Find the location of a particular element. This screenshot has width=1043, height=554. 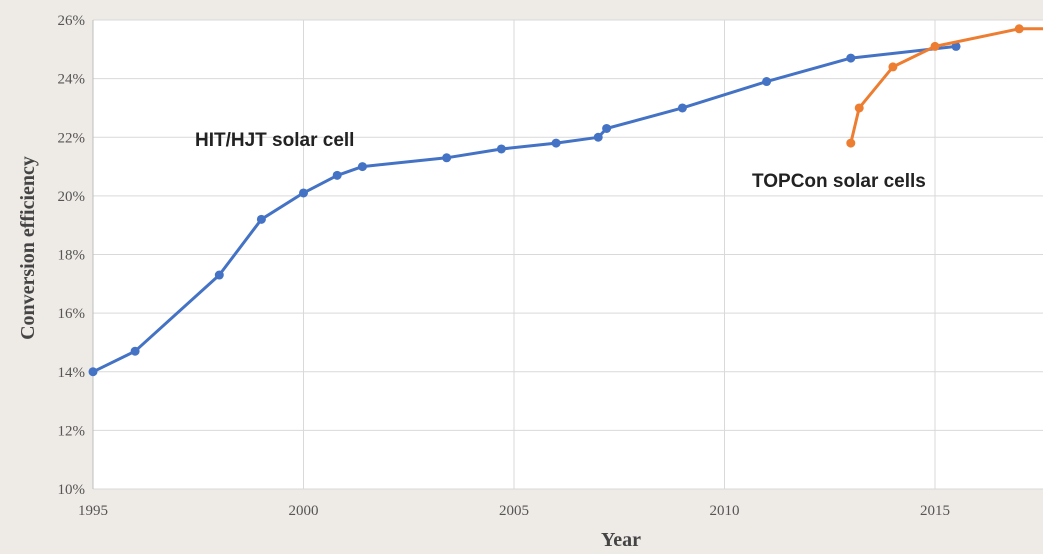

y-tick-label: 12% is located at coordinates (72, 431).